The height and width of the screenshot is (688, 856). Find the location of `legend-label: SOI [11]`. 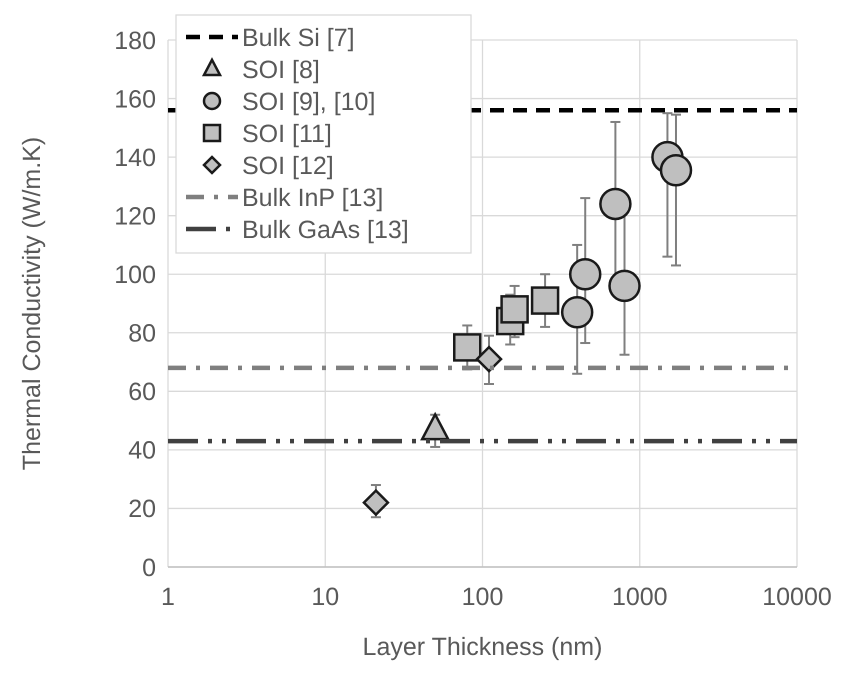

legend-label: SOI [11] is located at coordinates (287, 134).